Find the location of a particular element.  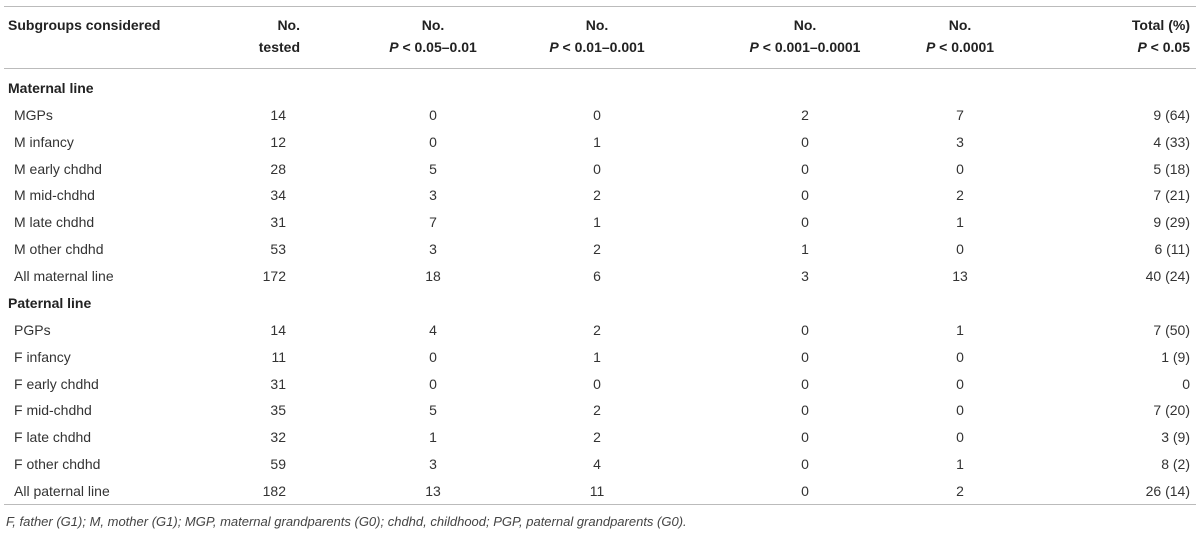

header-cell: Subgroups considered is located at coordinates (84, 25).